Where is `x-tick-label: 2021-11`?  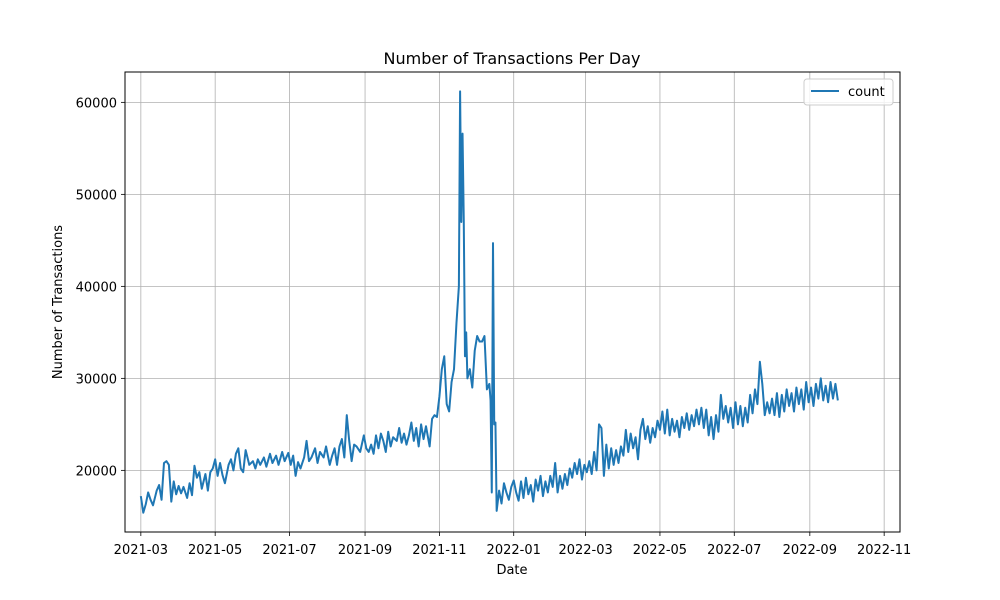
x-tick-label: 2021-11 is located at coordinates (439, 550).